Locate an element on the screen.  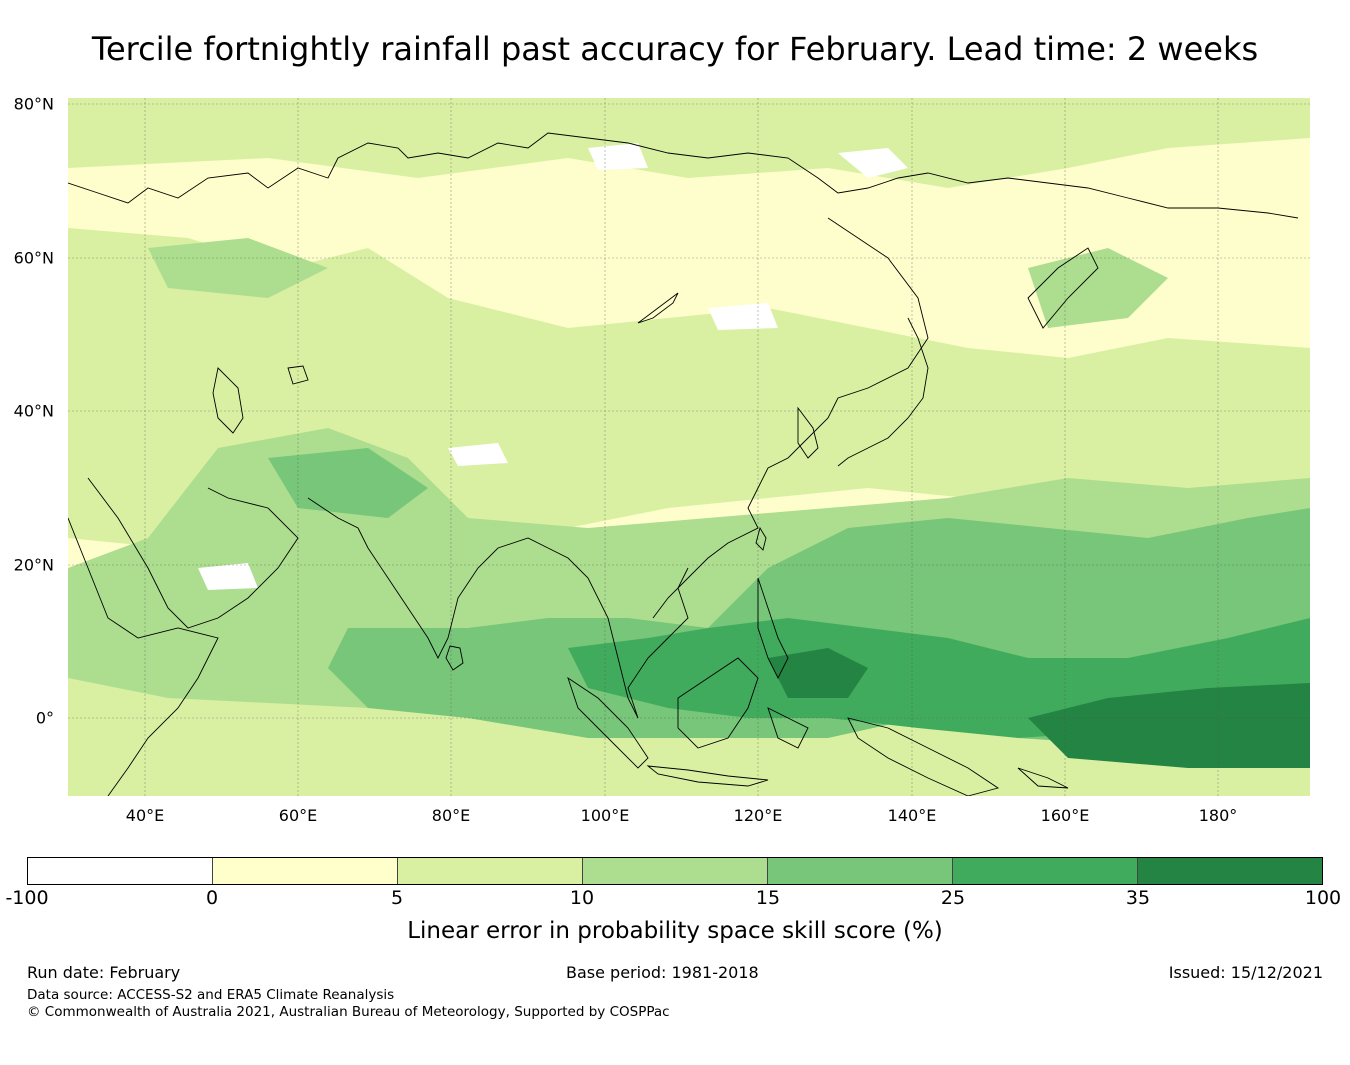
coastline-sumatra is located at coordinates (608, 722).